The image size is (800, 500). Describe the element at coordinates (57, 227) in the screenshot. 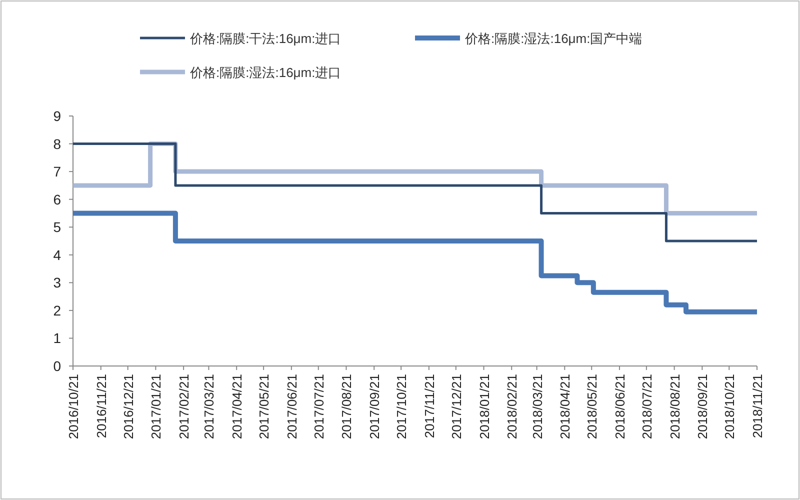

I see `y-tick-label: 5` at that location.